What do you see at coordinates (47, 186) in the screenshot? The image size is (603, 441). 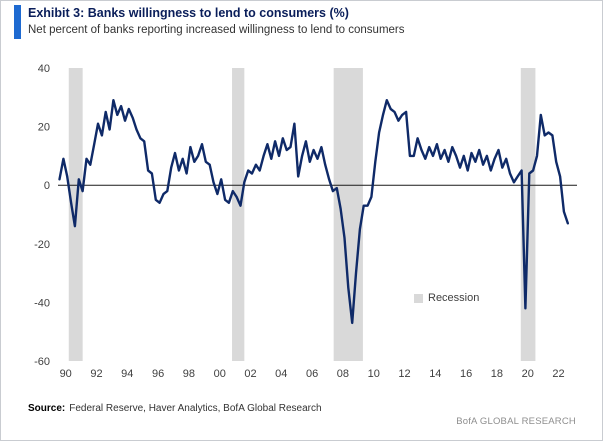 I see `y-tick-label: 0` at bounding box center [47, 186].